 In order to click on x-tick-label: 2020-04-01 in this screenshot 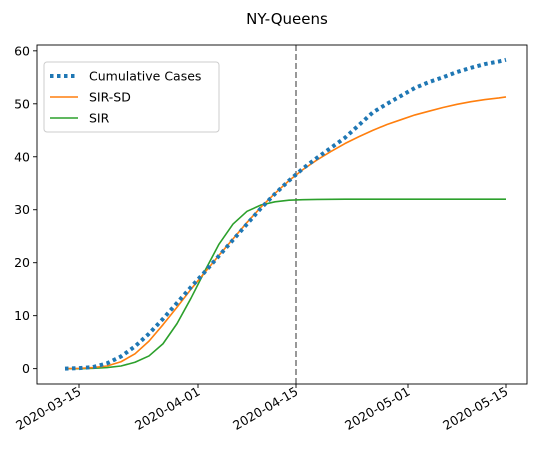, I will do `click(167, 408)`.